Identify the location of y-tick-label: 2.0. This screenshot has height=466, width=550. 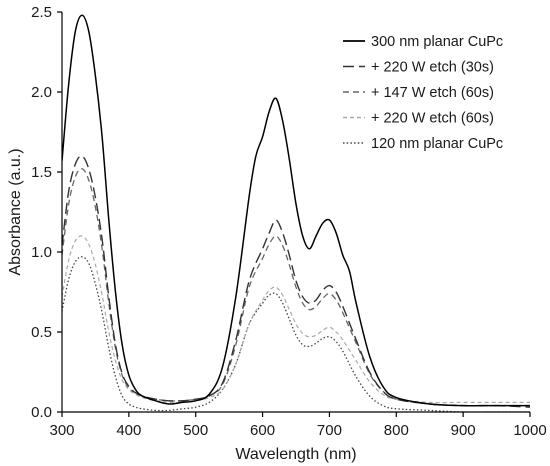
(41, 92).